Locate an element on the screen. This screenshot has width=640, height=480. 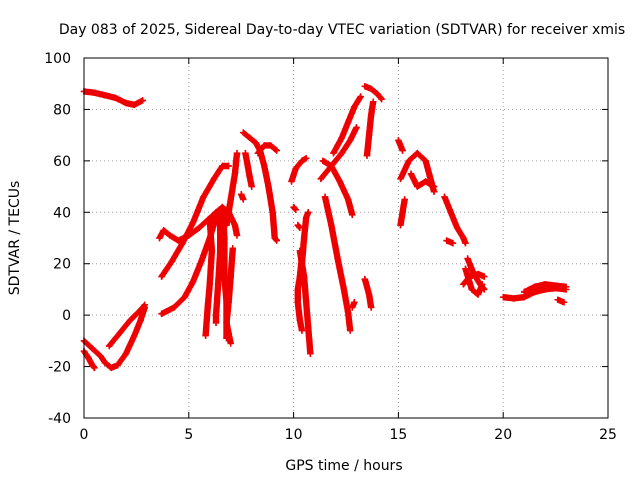
x-tick-label: 25 is located at coordinates (608, 435).